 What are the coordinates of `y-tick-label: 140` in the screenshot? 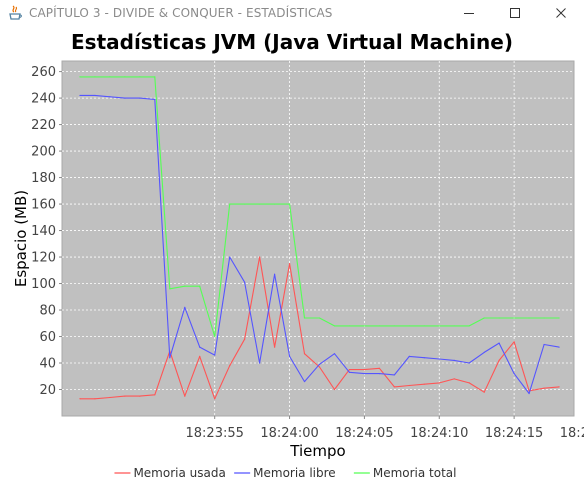 It's located at (43, 231).